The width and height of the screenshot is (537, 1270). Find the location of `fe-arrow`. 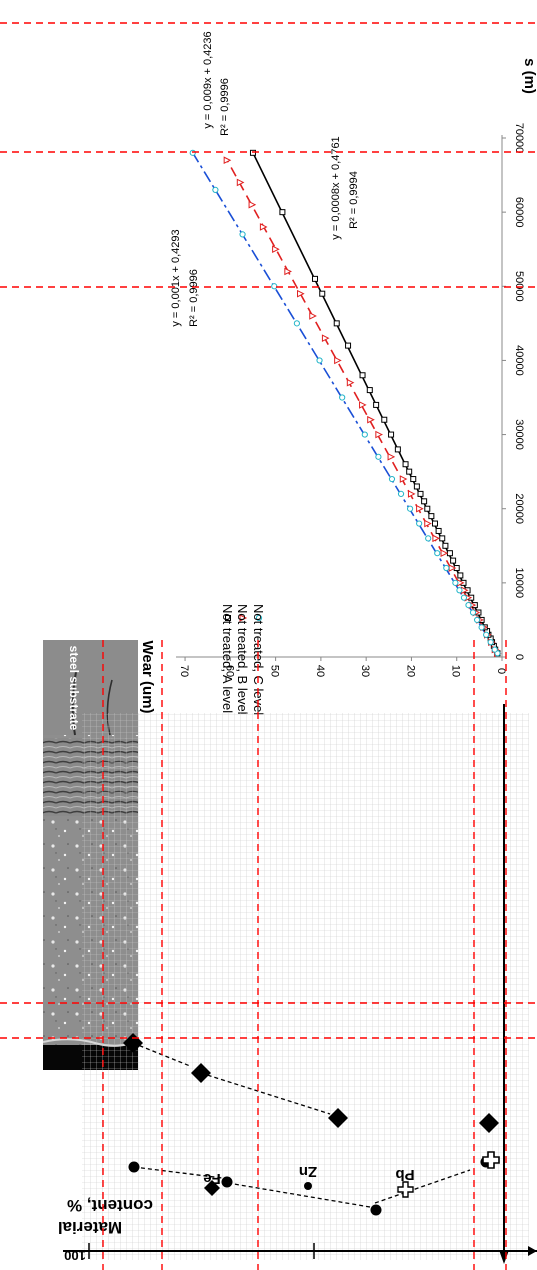

fe-arrow is located at coordinates (265, 1093).